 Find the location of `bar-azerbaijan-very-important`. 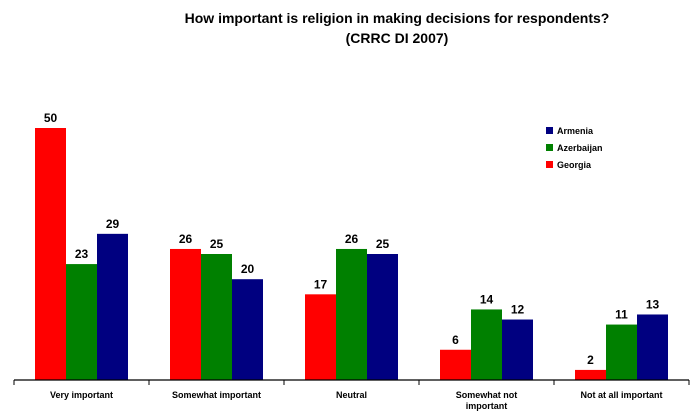

bar-azerbaijan-very-important is located at coordinates (81, 322).